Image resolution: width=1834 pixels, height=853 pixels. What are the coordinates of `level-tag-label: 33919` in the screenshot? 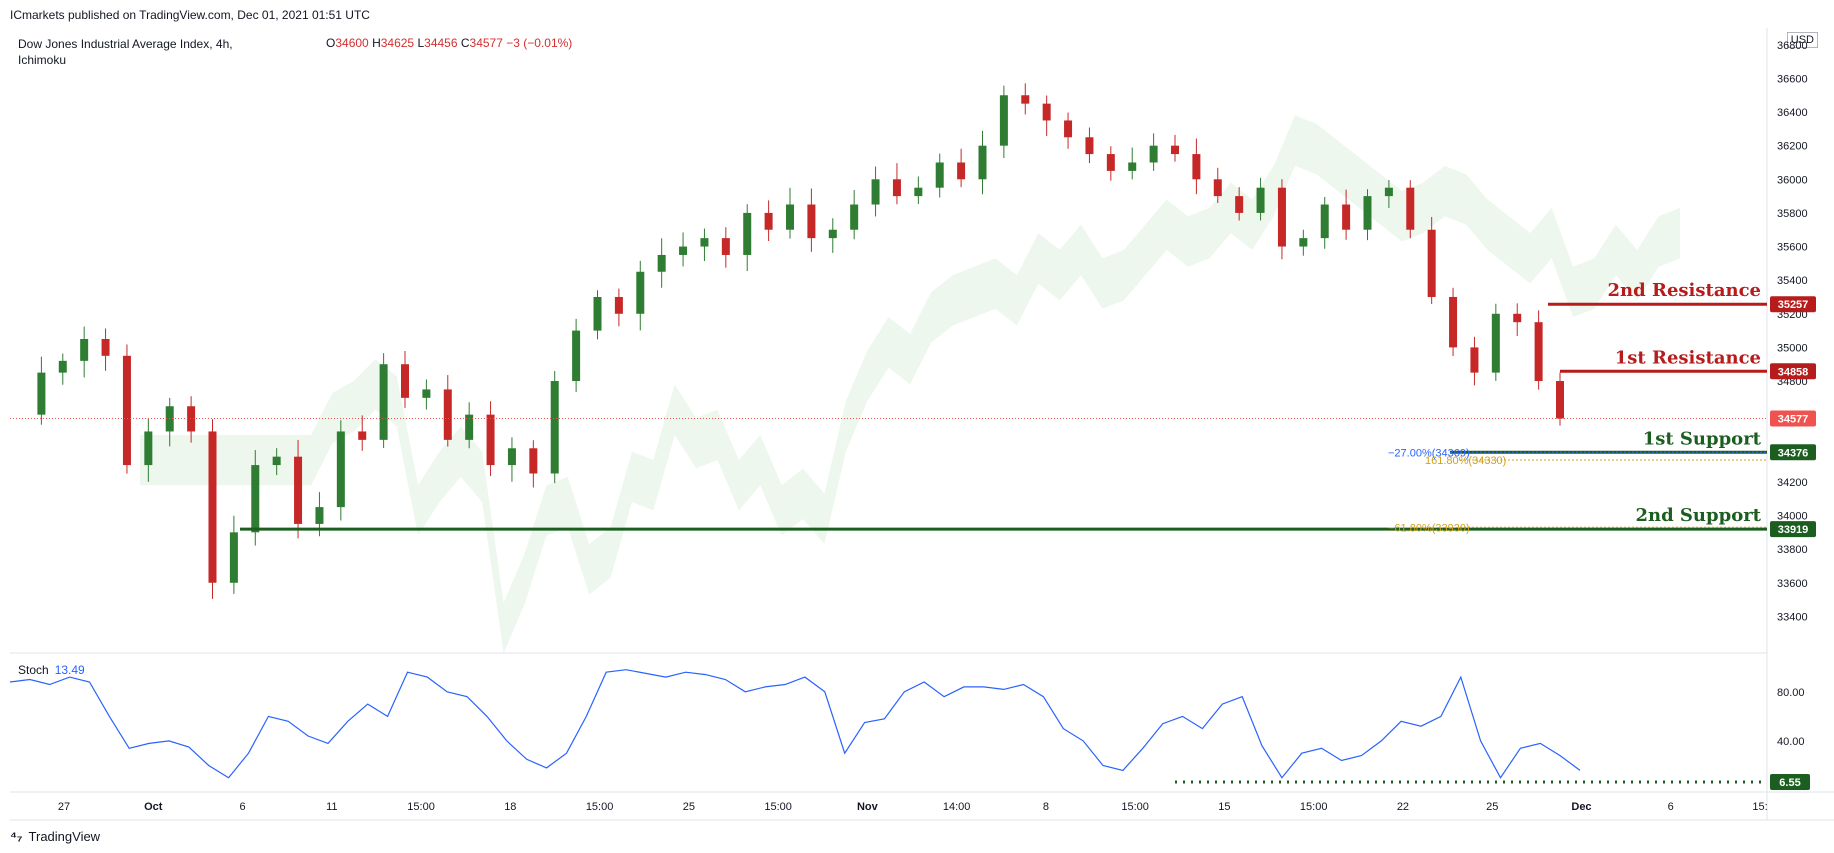 It's located at (1793, 530).